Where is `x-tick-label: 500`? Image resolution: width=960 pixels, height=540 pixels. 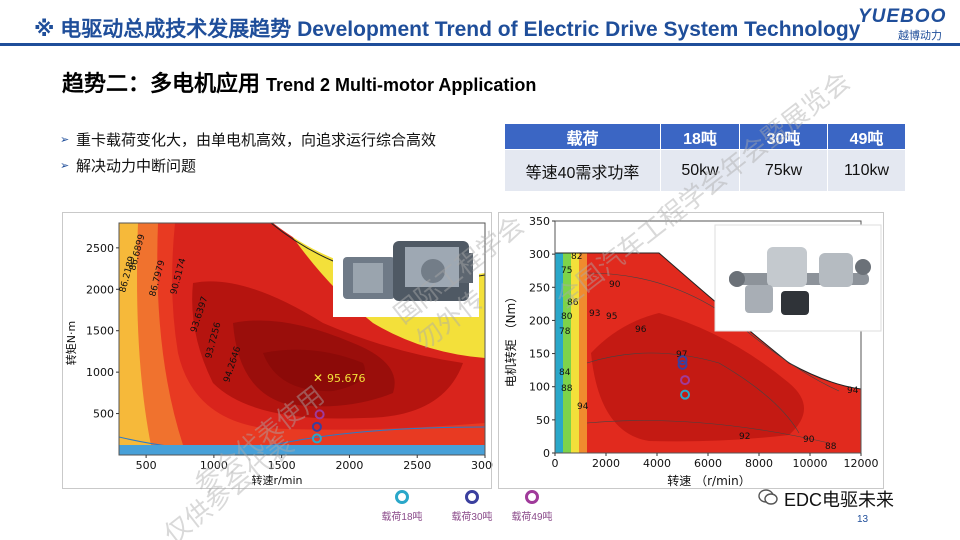 x-tick-label: 500 is located at coordinates (146, 465).